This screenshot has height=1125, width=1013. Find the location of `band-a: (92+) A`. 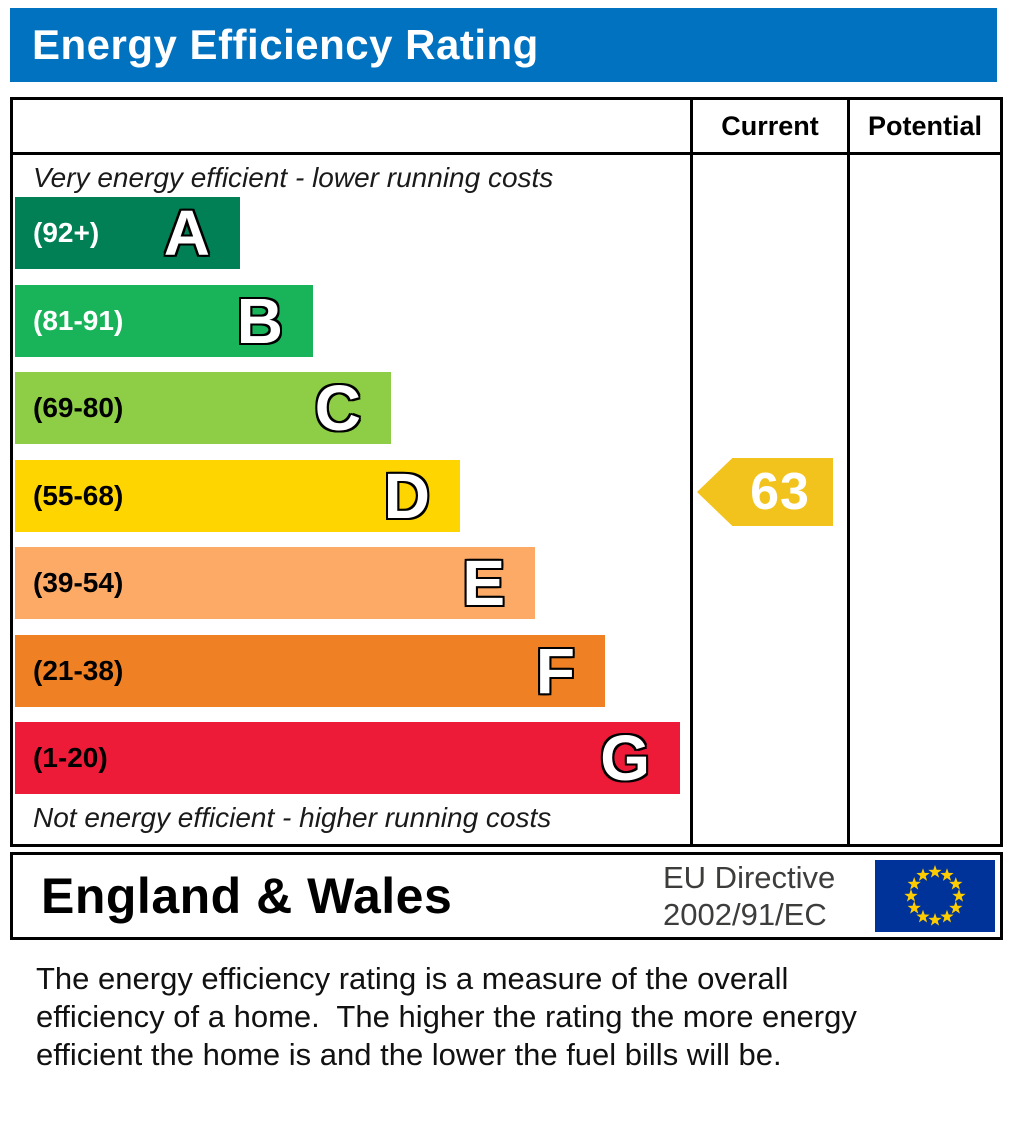

band-a: (92+) A is located at coordinates (127, 233).